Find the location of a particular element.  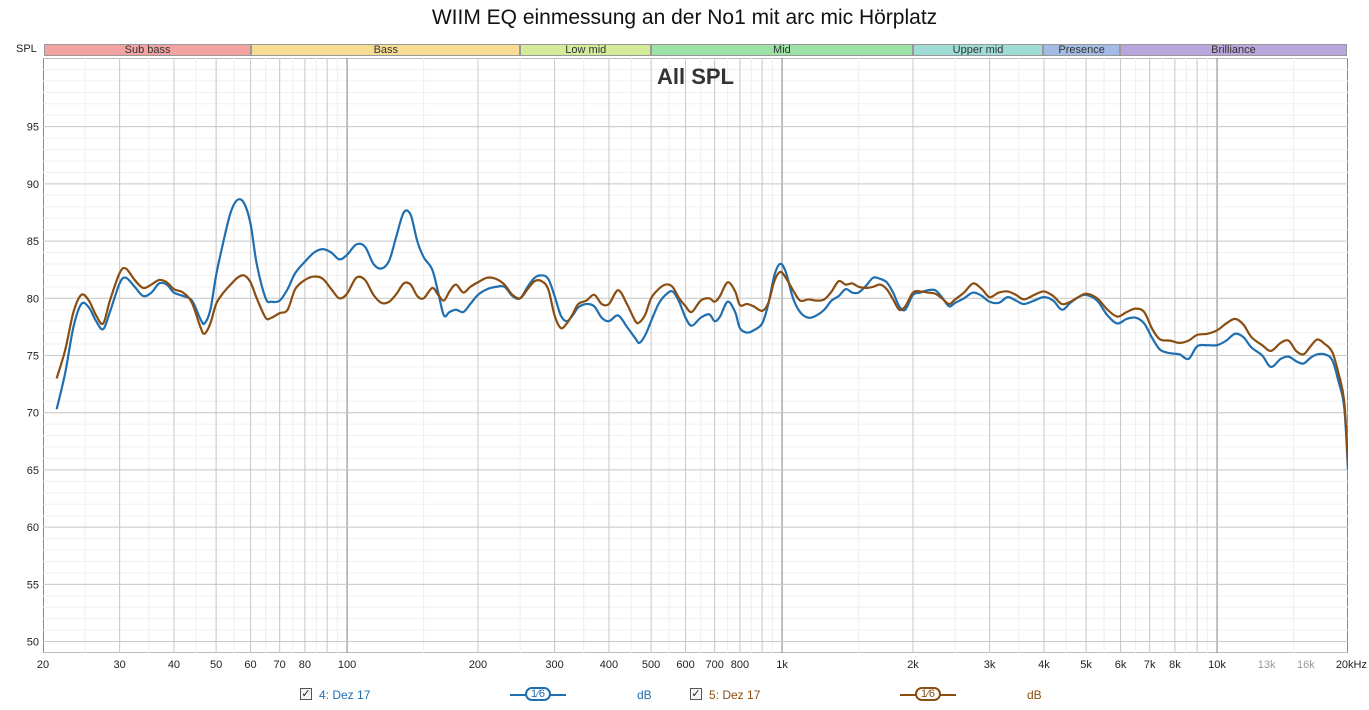

y-tick-label: 50 is located at coordinates (33, 643).